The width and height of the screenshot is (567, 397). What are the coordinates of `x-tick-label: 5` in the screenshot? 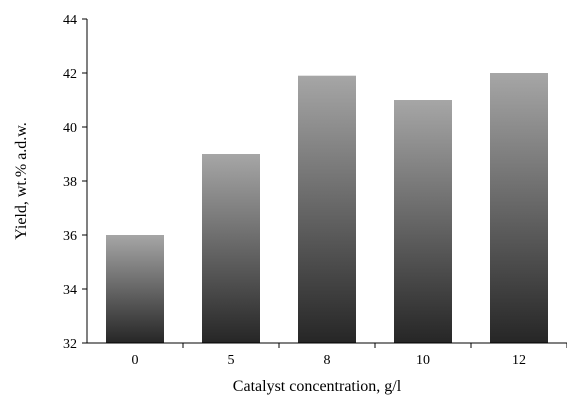 It's located at (231, 360).